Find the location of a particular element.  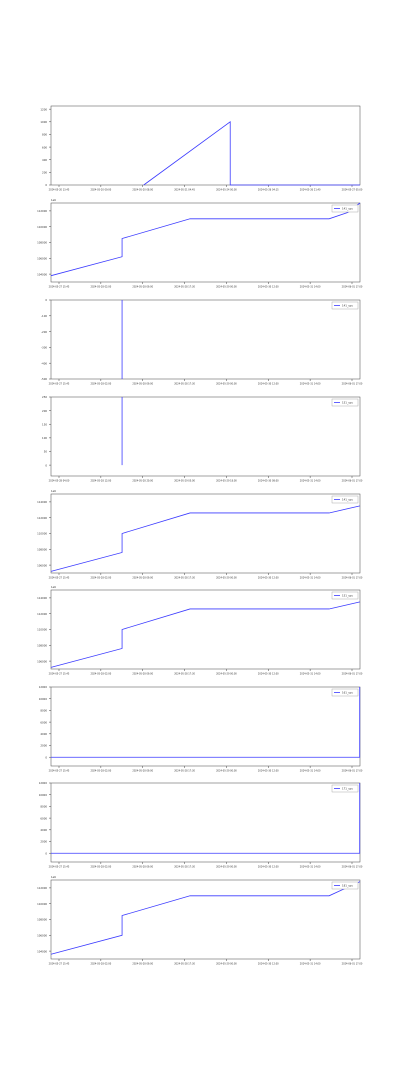

x-tick-label: 2024-05-27 05:00 is located at coordinates (352, 190).